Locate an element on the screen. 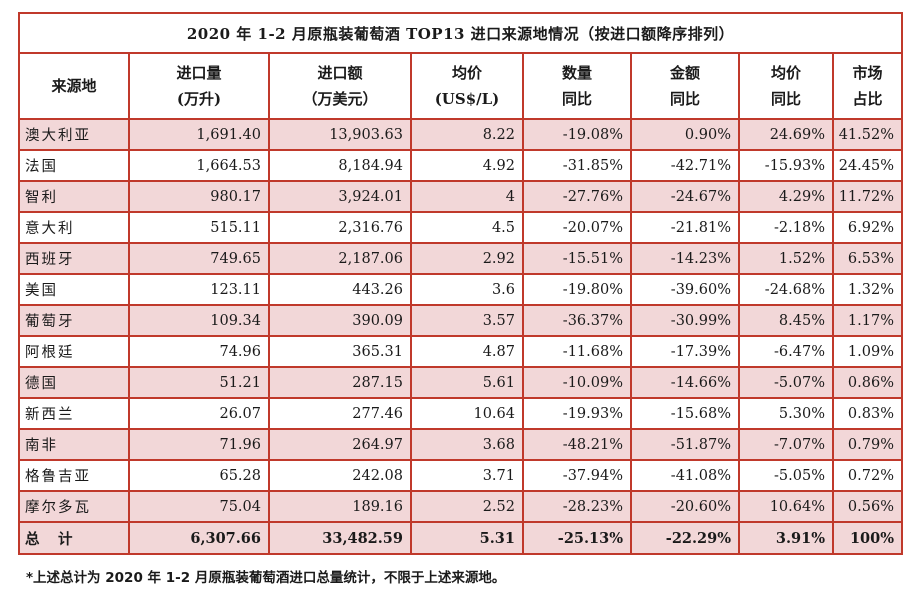 The width and height of the screenshot is (917, 592). value-cell: 65.28 is located at coordinates (199, 475).